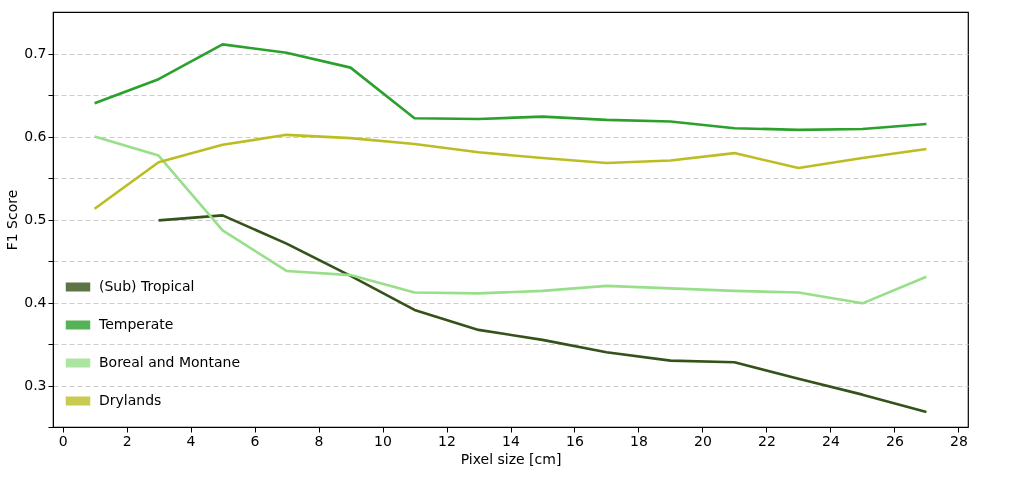 The height and width of the screenshot is (493, 1010). I want to click on legend-label: Boreal and Montane, so click(170, 362).